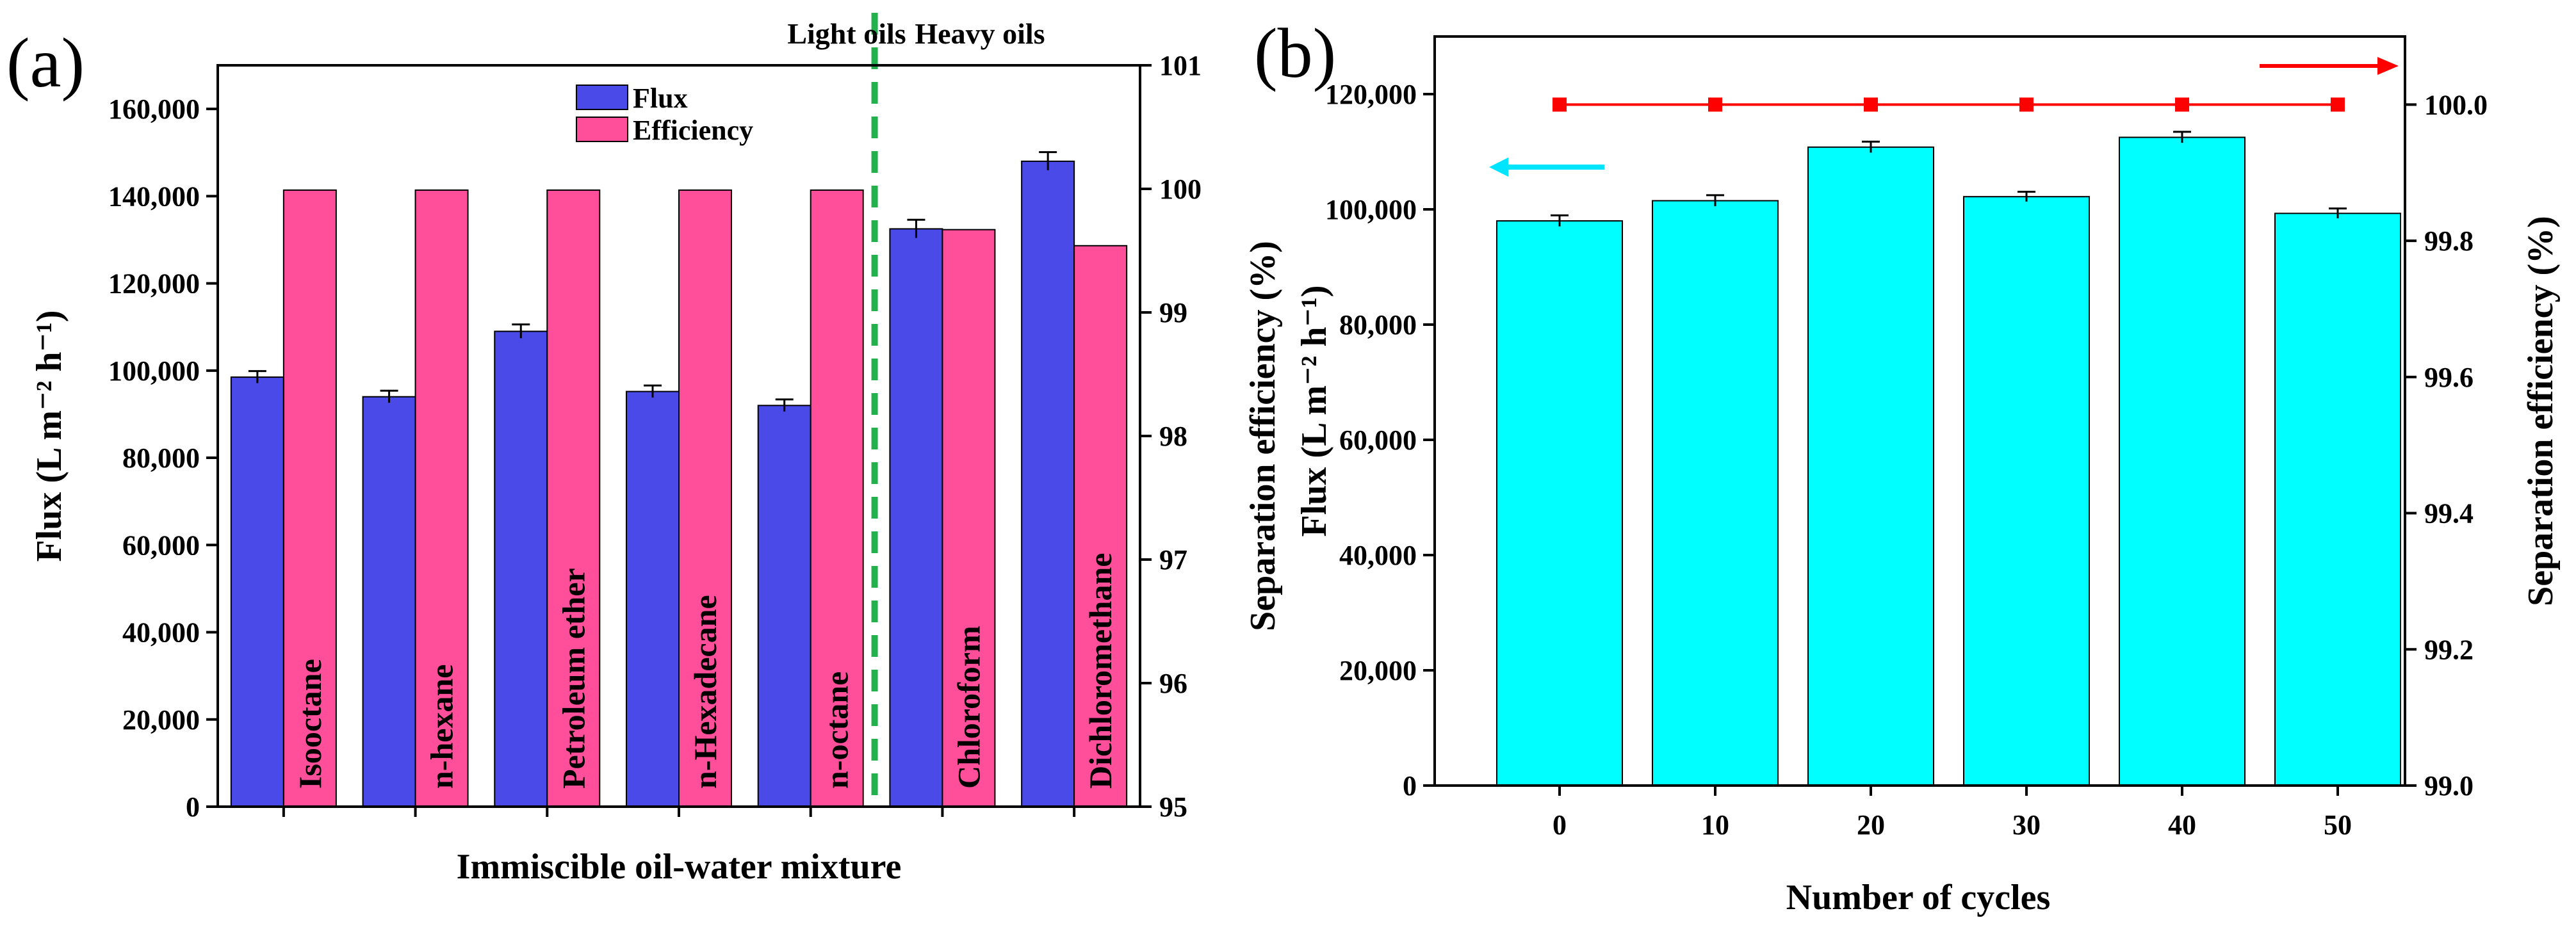  What do you see at coordinates (49, 436) in the screenshot?
I see `panel-a-y-axis-title: Flux (L m⁻² h⁻¹)` at bounding box center [49, 436].